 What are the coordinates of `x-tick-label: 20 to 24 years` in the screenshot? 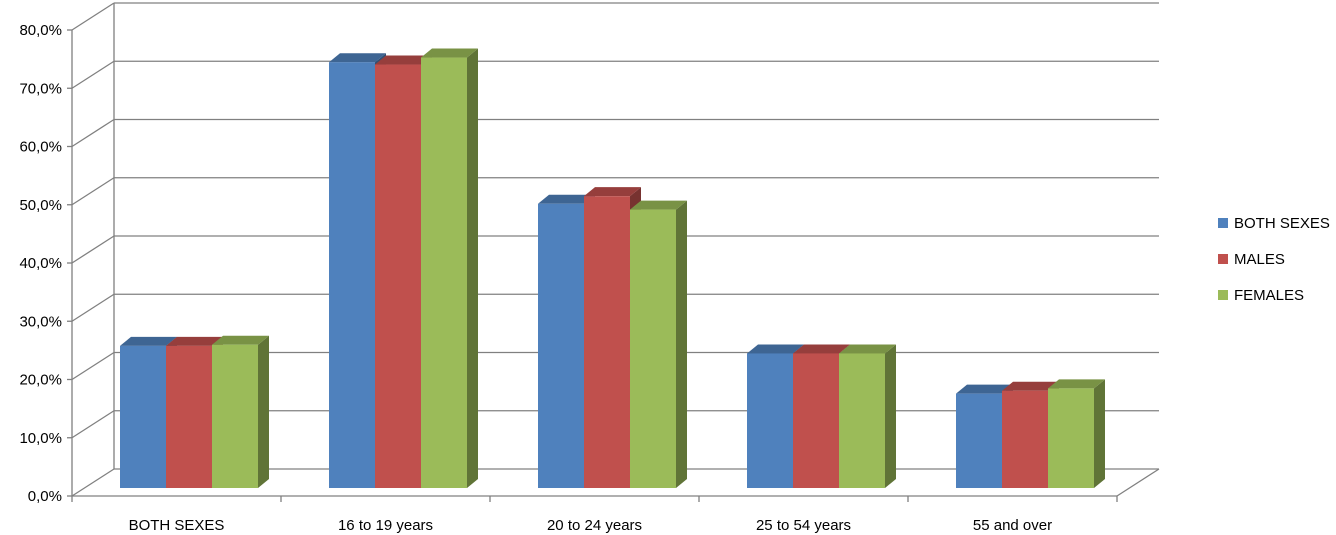 It's located at (594, 525).